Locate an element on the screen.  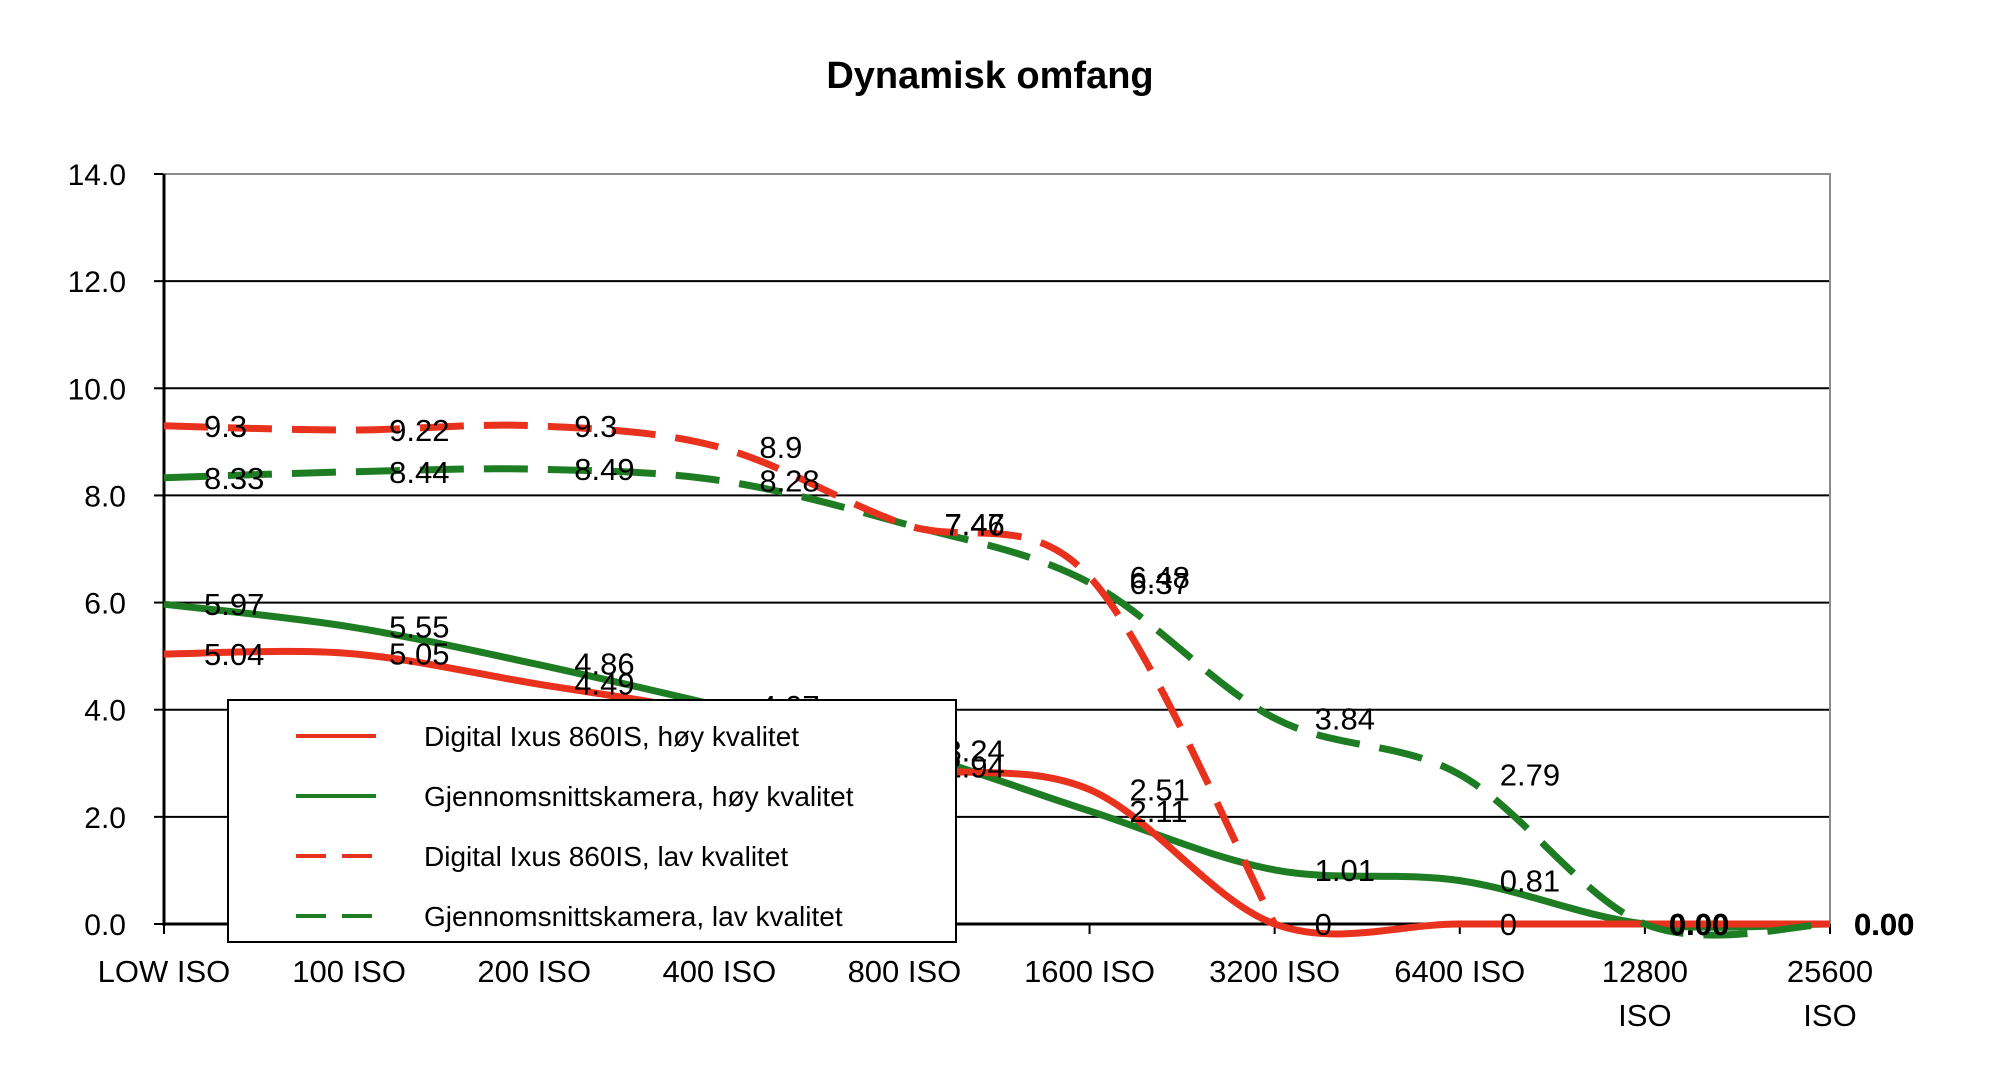
data-label: 6.48 is located at coordinates (1160, 577).